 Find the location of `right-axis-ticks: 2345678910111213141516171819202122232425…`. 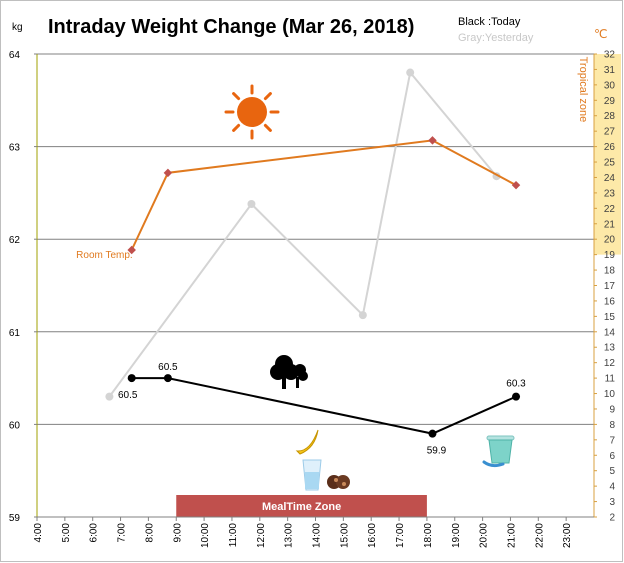

right-axis-ticks: 2345678910111213141516171819202122232425… is located at coordinates (604, 287).